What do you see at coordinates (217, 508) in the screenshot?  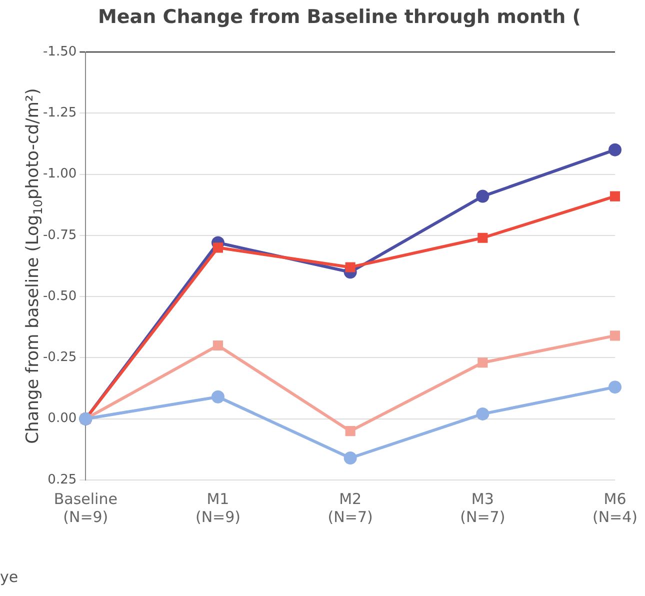 I see `x-tick-label: M1 (N=9)` at bounding box center [217, 508].